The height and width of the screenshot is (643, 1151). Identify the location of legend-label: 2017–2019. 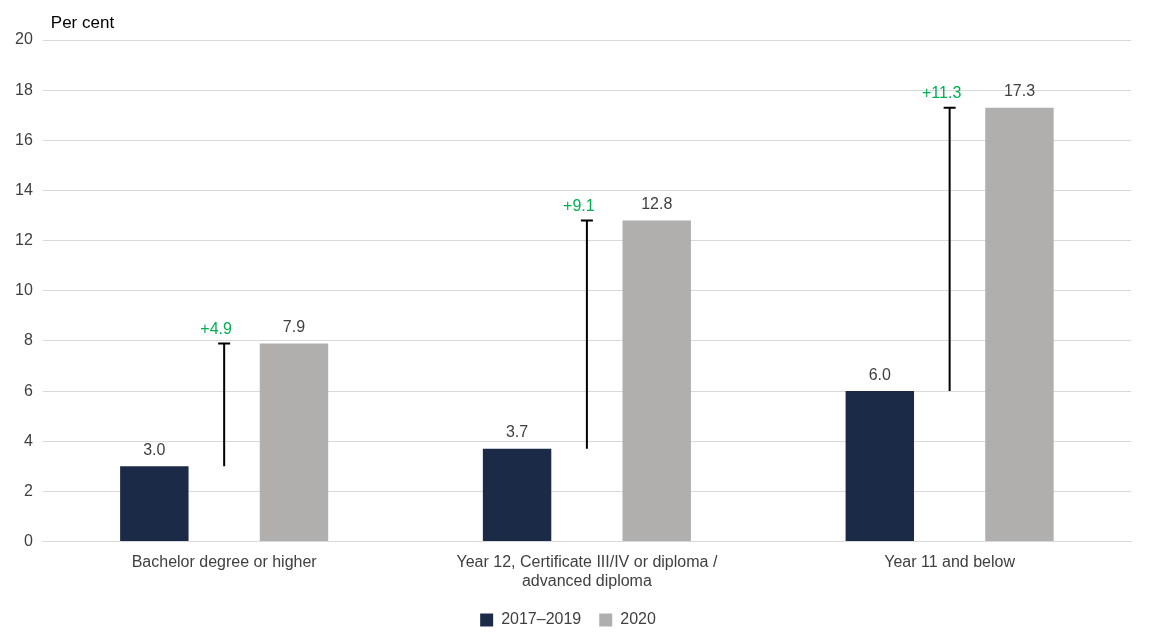
(541, 619).